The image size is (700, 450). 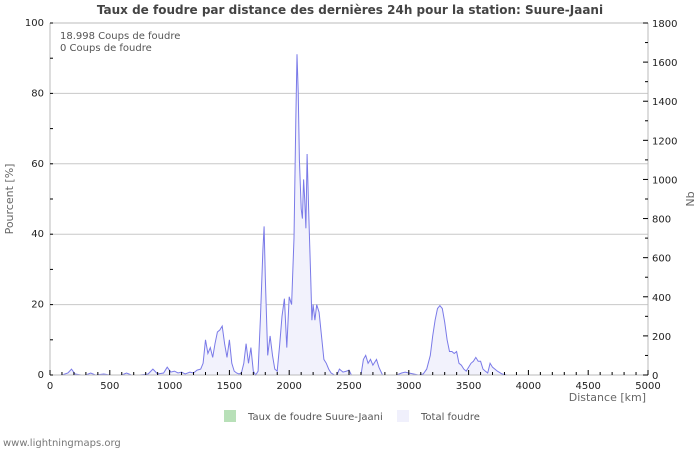 What do you see at coordinates (607, 397) in the screenshot?
I see `x-axis-title: Distance [km]` at bounding box center [607, 397].